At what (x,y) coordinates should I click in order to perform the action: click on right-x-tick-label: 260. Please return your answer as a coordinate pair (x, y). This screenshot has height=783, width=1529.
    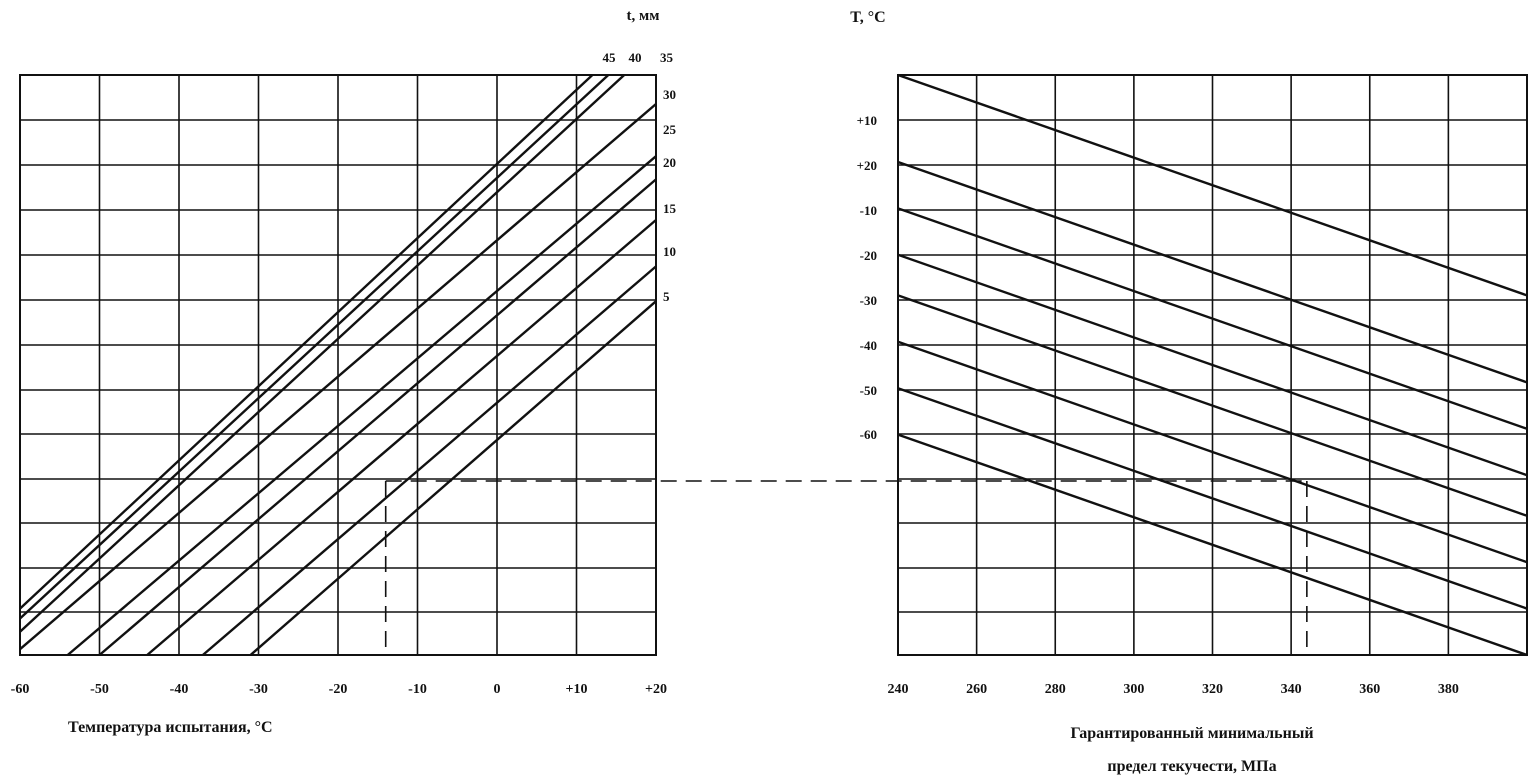
    Looking at the image, I should click on (976, 689).